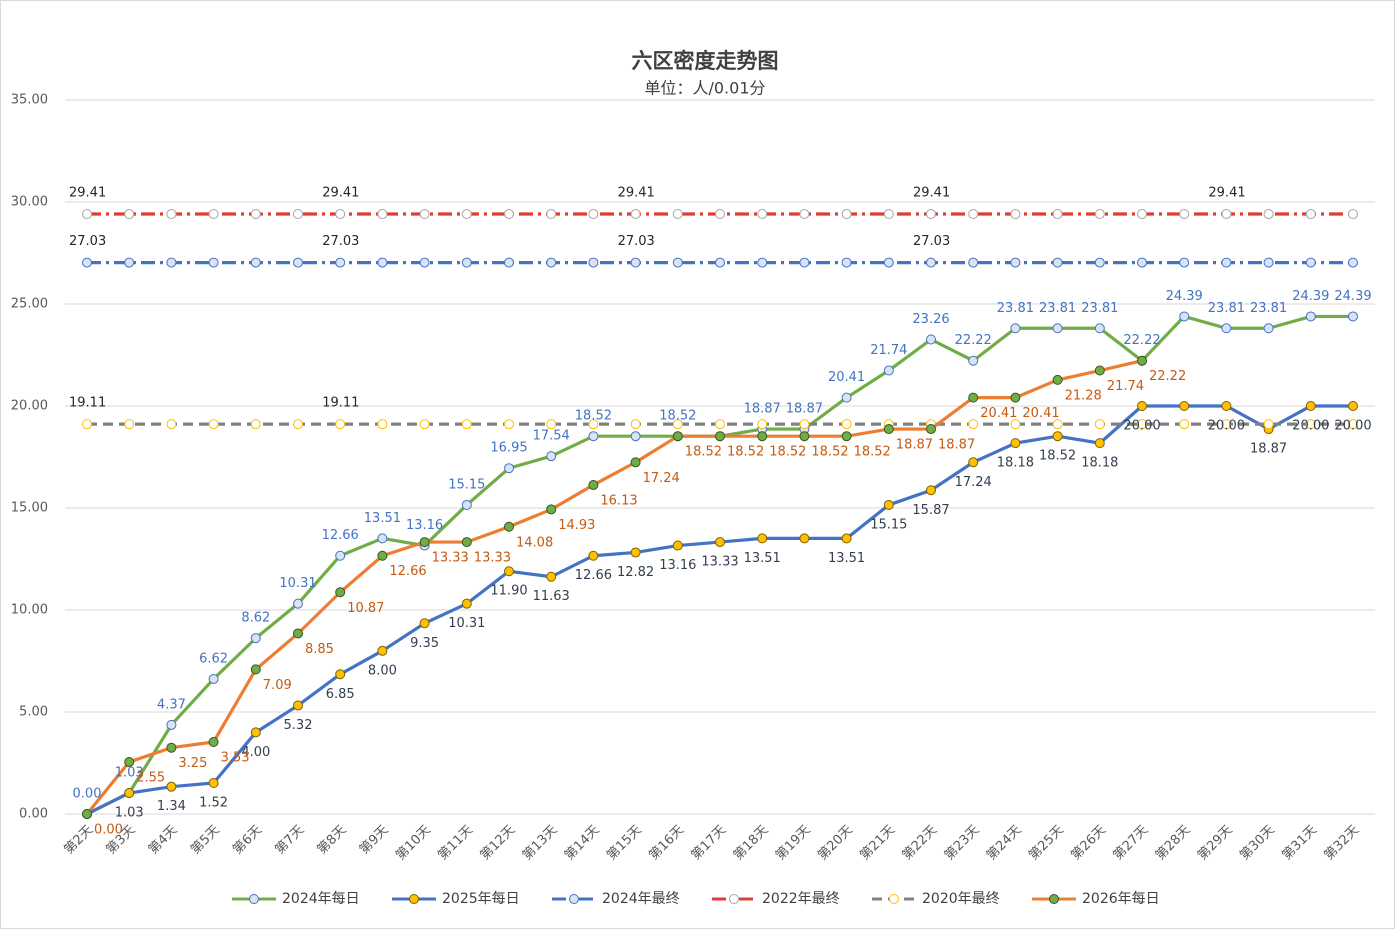 Image resolution: width=1396 pixels, height=930 pixels. Describe the element at coordinates (298, 725) in the screenshot. I see `data-label: 5.32` at that location.